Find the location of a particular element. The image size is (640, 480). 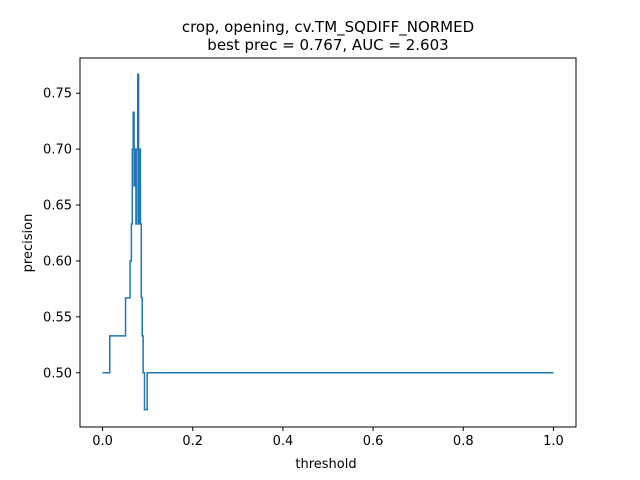

chart-title-line-2: best prec = 0.767, AUC = 2.603 is located at coordinates (327, 45).